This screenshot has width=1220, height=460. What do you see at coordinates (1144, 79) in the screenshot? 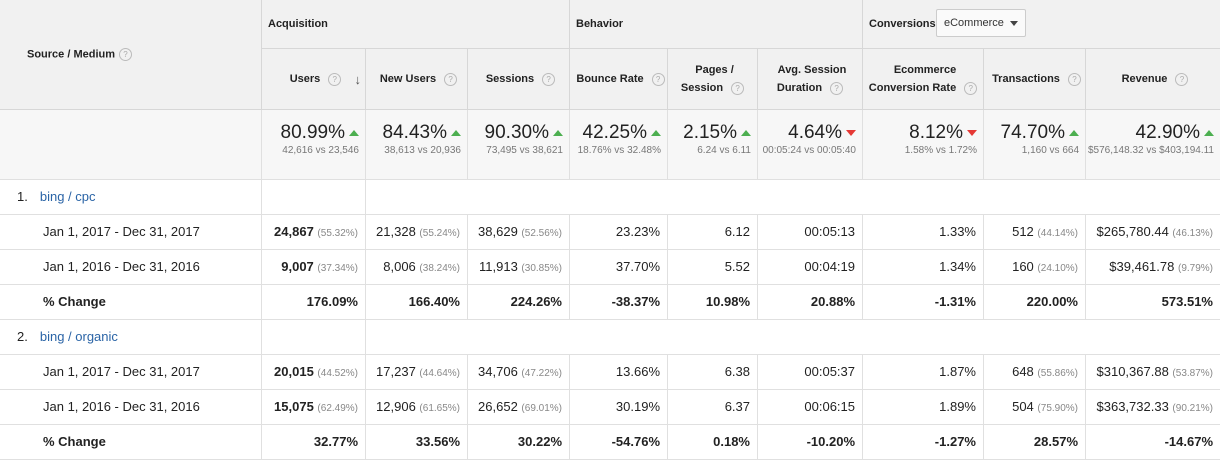
I see `column-header-label: Revenue` at bounding box center [1144, 79].